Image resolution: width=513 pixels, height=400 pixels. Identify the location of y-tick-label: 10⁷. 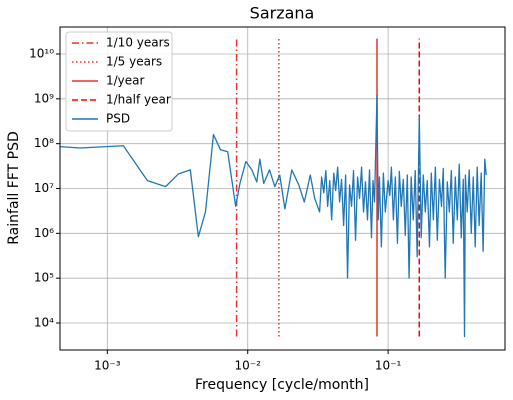
(44, 188).